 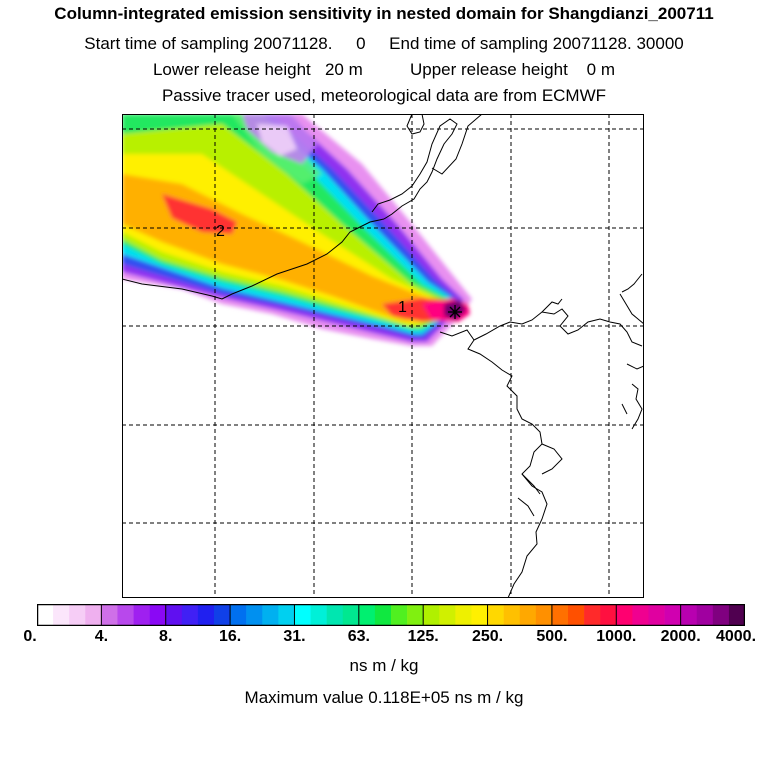 I want to click on point-label-1: 1, so click(x=402, y=307).